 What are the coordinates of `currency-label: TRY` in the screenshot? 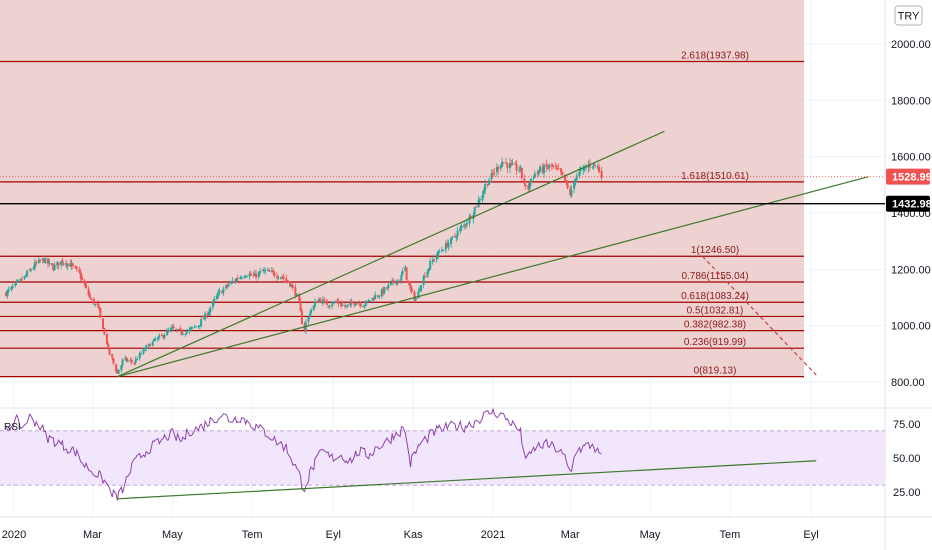 It's located at (909, 17).